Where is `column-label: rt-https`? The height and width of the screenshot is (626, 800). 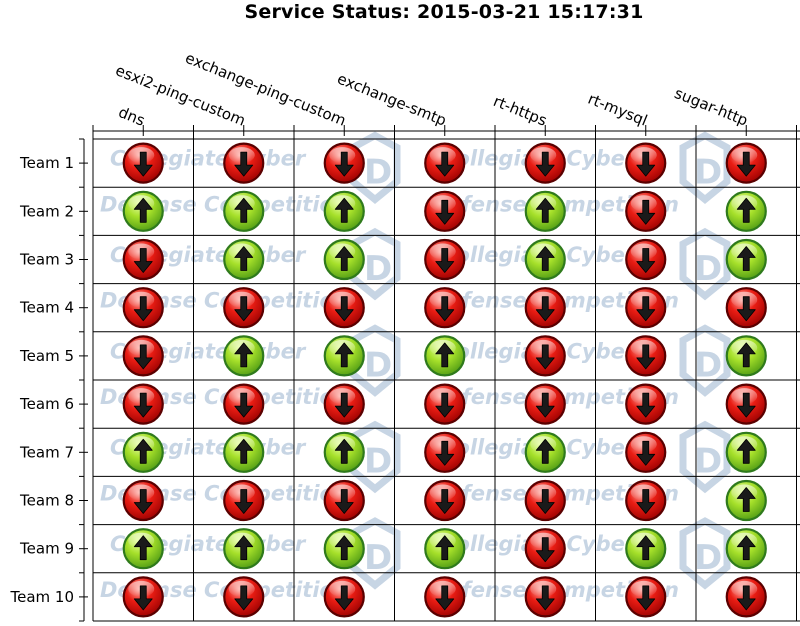 column-label: rt-https is located at coordinates (520, 111).